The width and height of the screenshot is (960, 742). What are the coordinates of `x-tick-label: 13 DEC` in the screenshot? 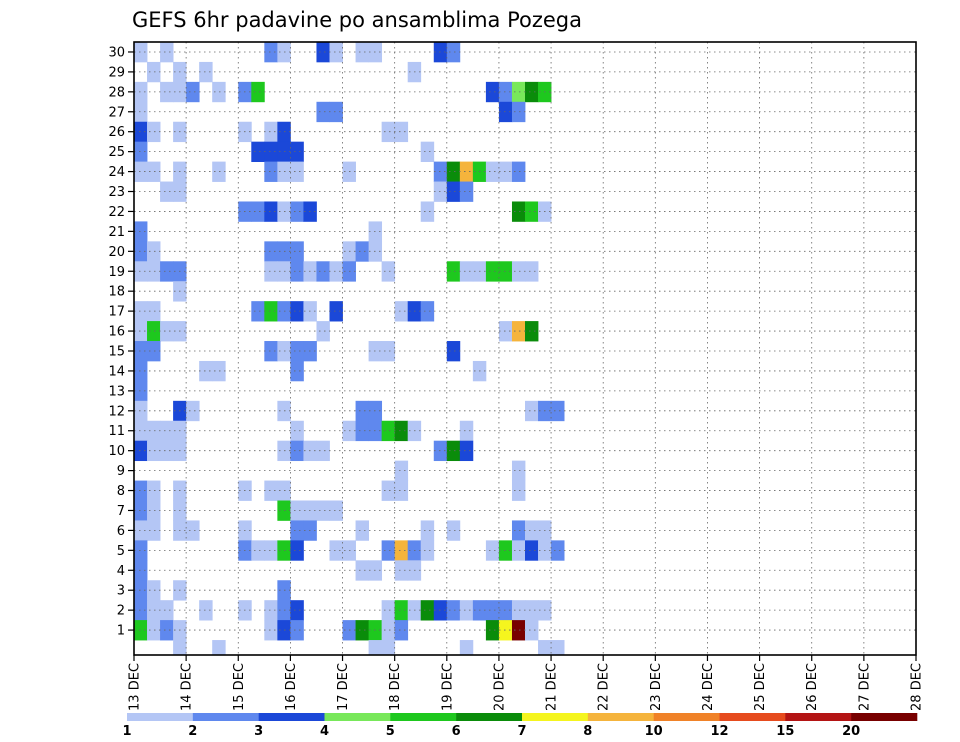 It's located at (135, 687).